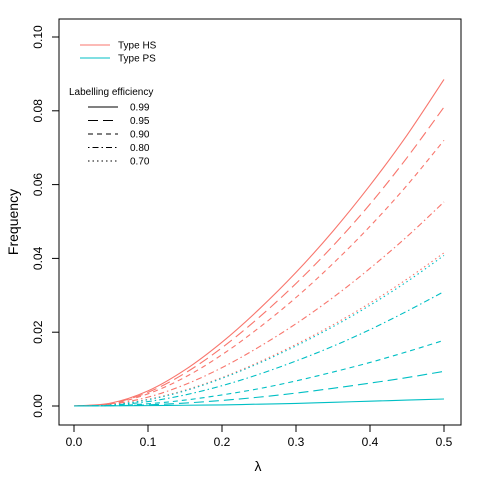 This screenshot has width=480, height=480. Describe the element at coordinates (74, 442) in the screenshot. I see `x-tick-label: 0.0` at that location.